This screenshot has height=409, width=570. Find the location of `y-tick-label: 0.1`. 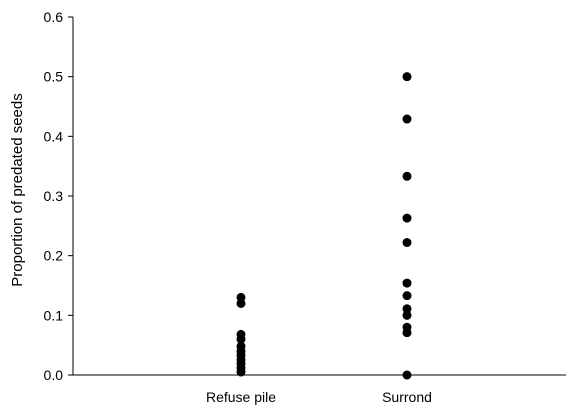

y-tick-label: 0.1 is located at coordinates (54, 315).